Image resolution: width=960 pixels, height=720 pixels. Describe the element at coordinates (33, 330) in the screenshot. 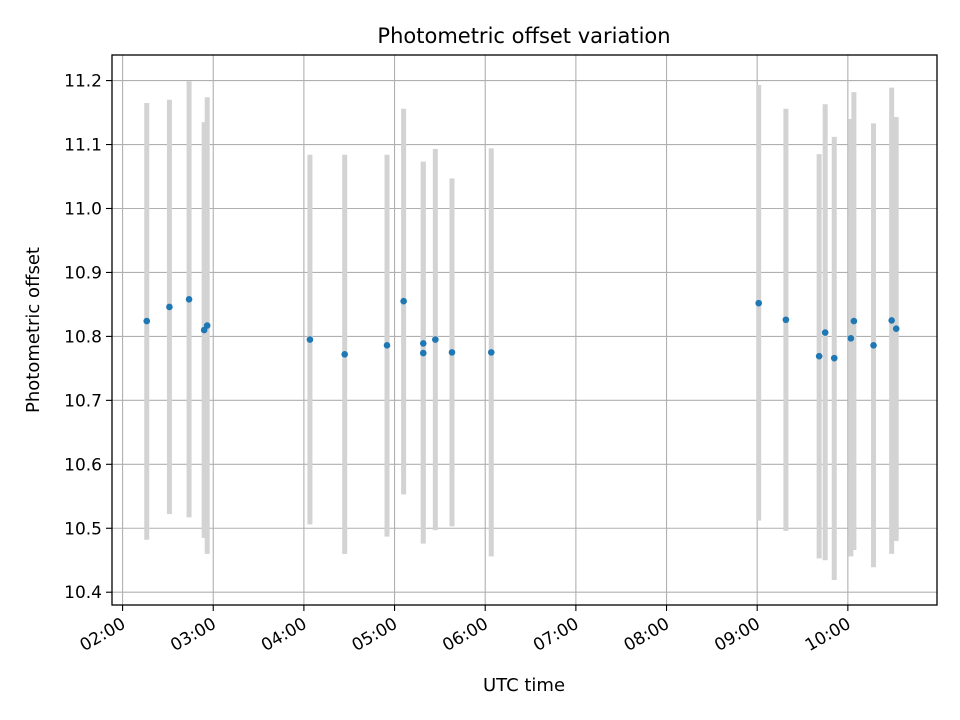

I see `y-axis-title: Photometric offset` at that location.